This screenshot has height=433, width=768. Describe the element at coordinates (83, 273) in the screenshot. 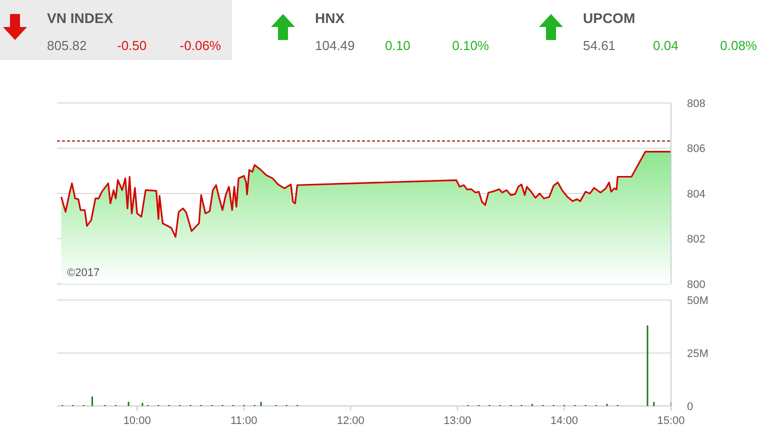

I see `annotation: ©2017` at that location.